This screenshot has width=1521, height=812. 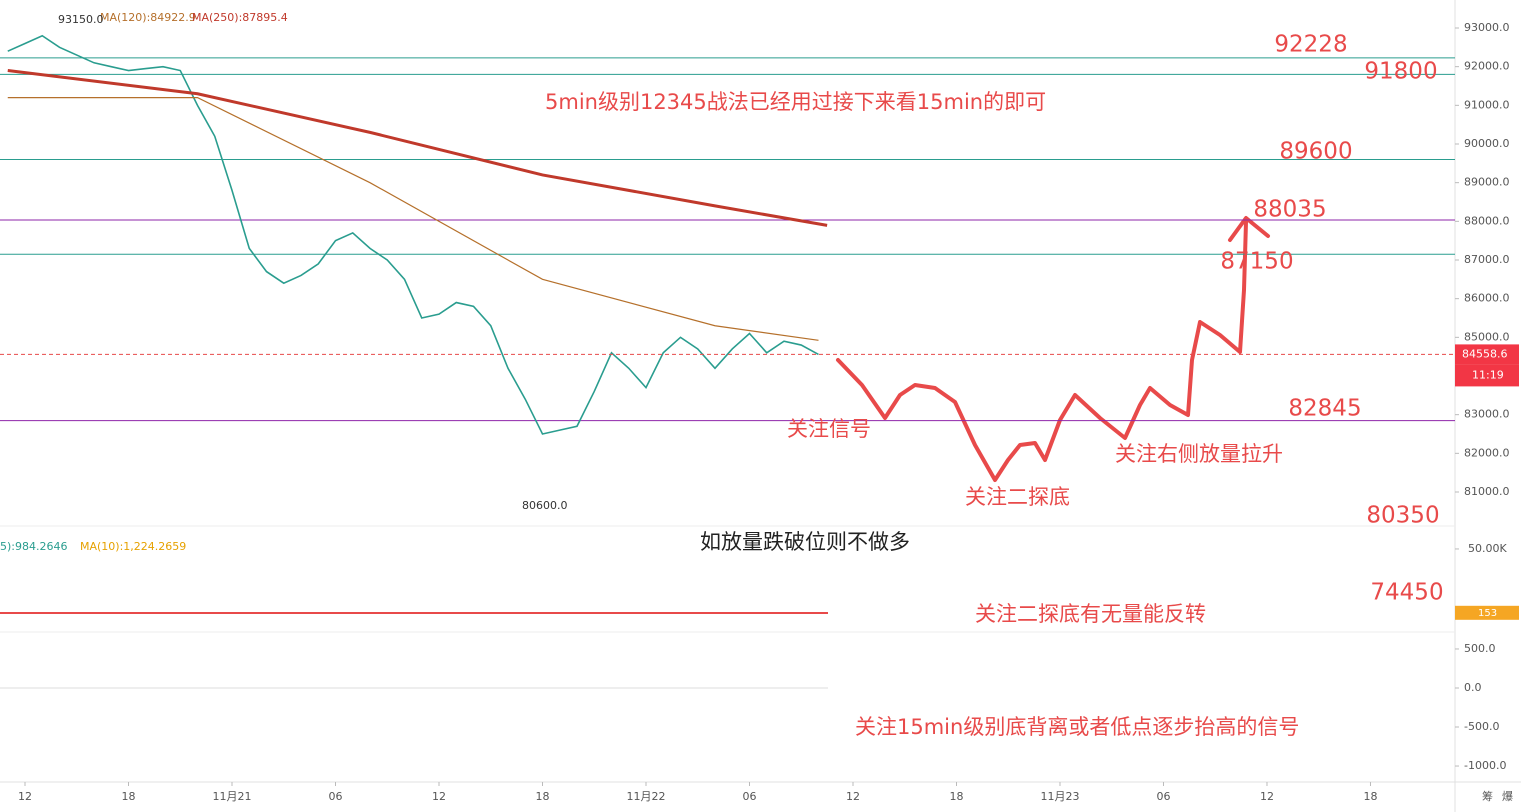 What do you see at coordinates (1077, 727) in the screenshot?
I see `annotation: 关注15min级别底背离或者低点逐步抬高的信号` at bounding box center [1077, 727].